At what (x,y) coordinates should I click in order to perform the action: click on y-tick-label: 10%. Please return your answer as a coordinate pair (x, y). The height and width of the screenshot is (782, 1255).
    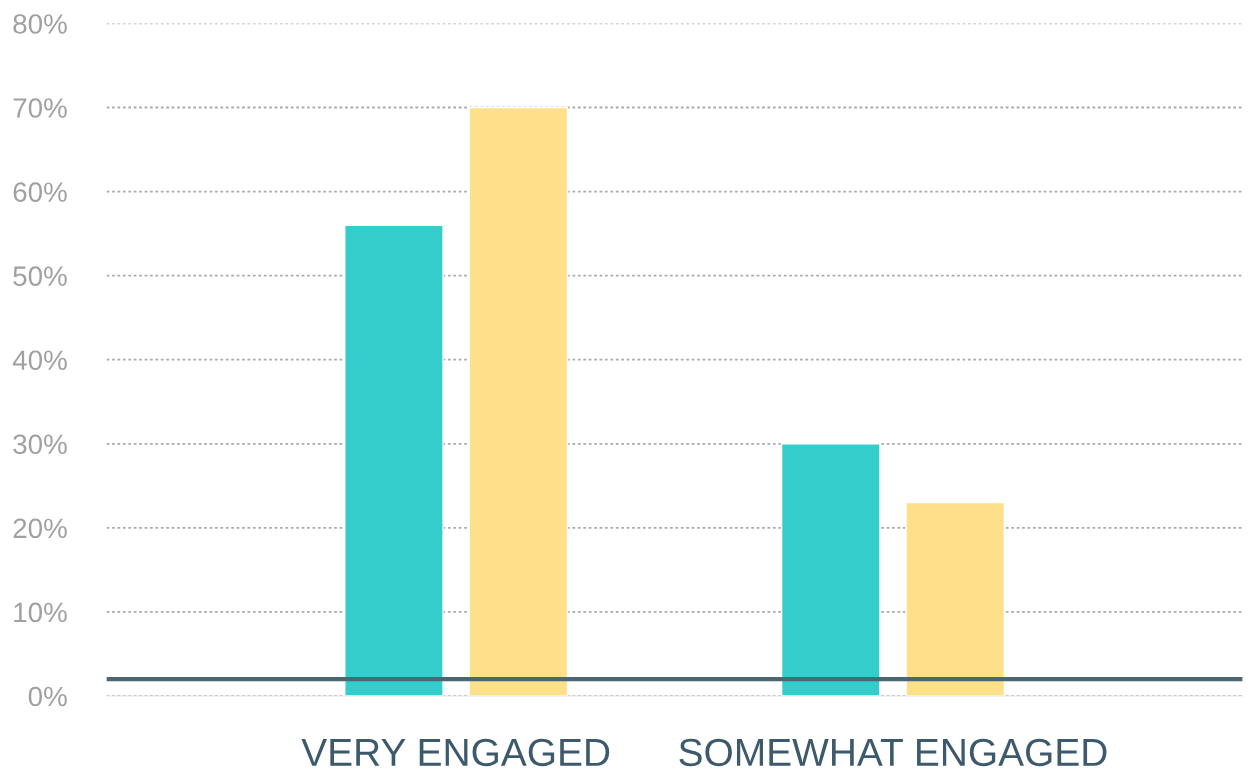
    Looking at the image, I should click on (40, 612).